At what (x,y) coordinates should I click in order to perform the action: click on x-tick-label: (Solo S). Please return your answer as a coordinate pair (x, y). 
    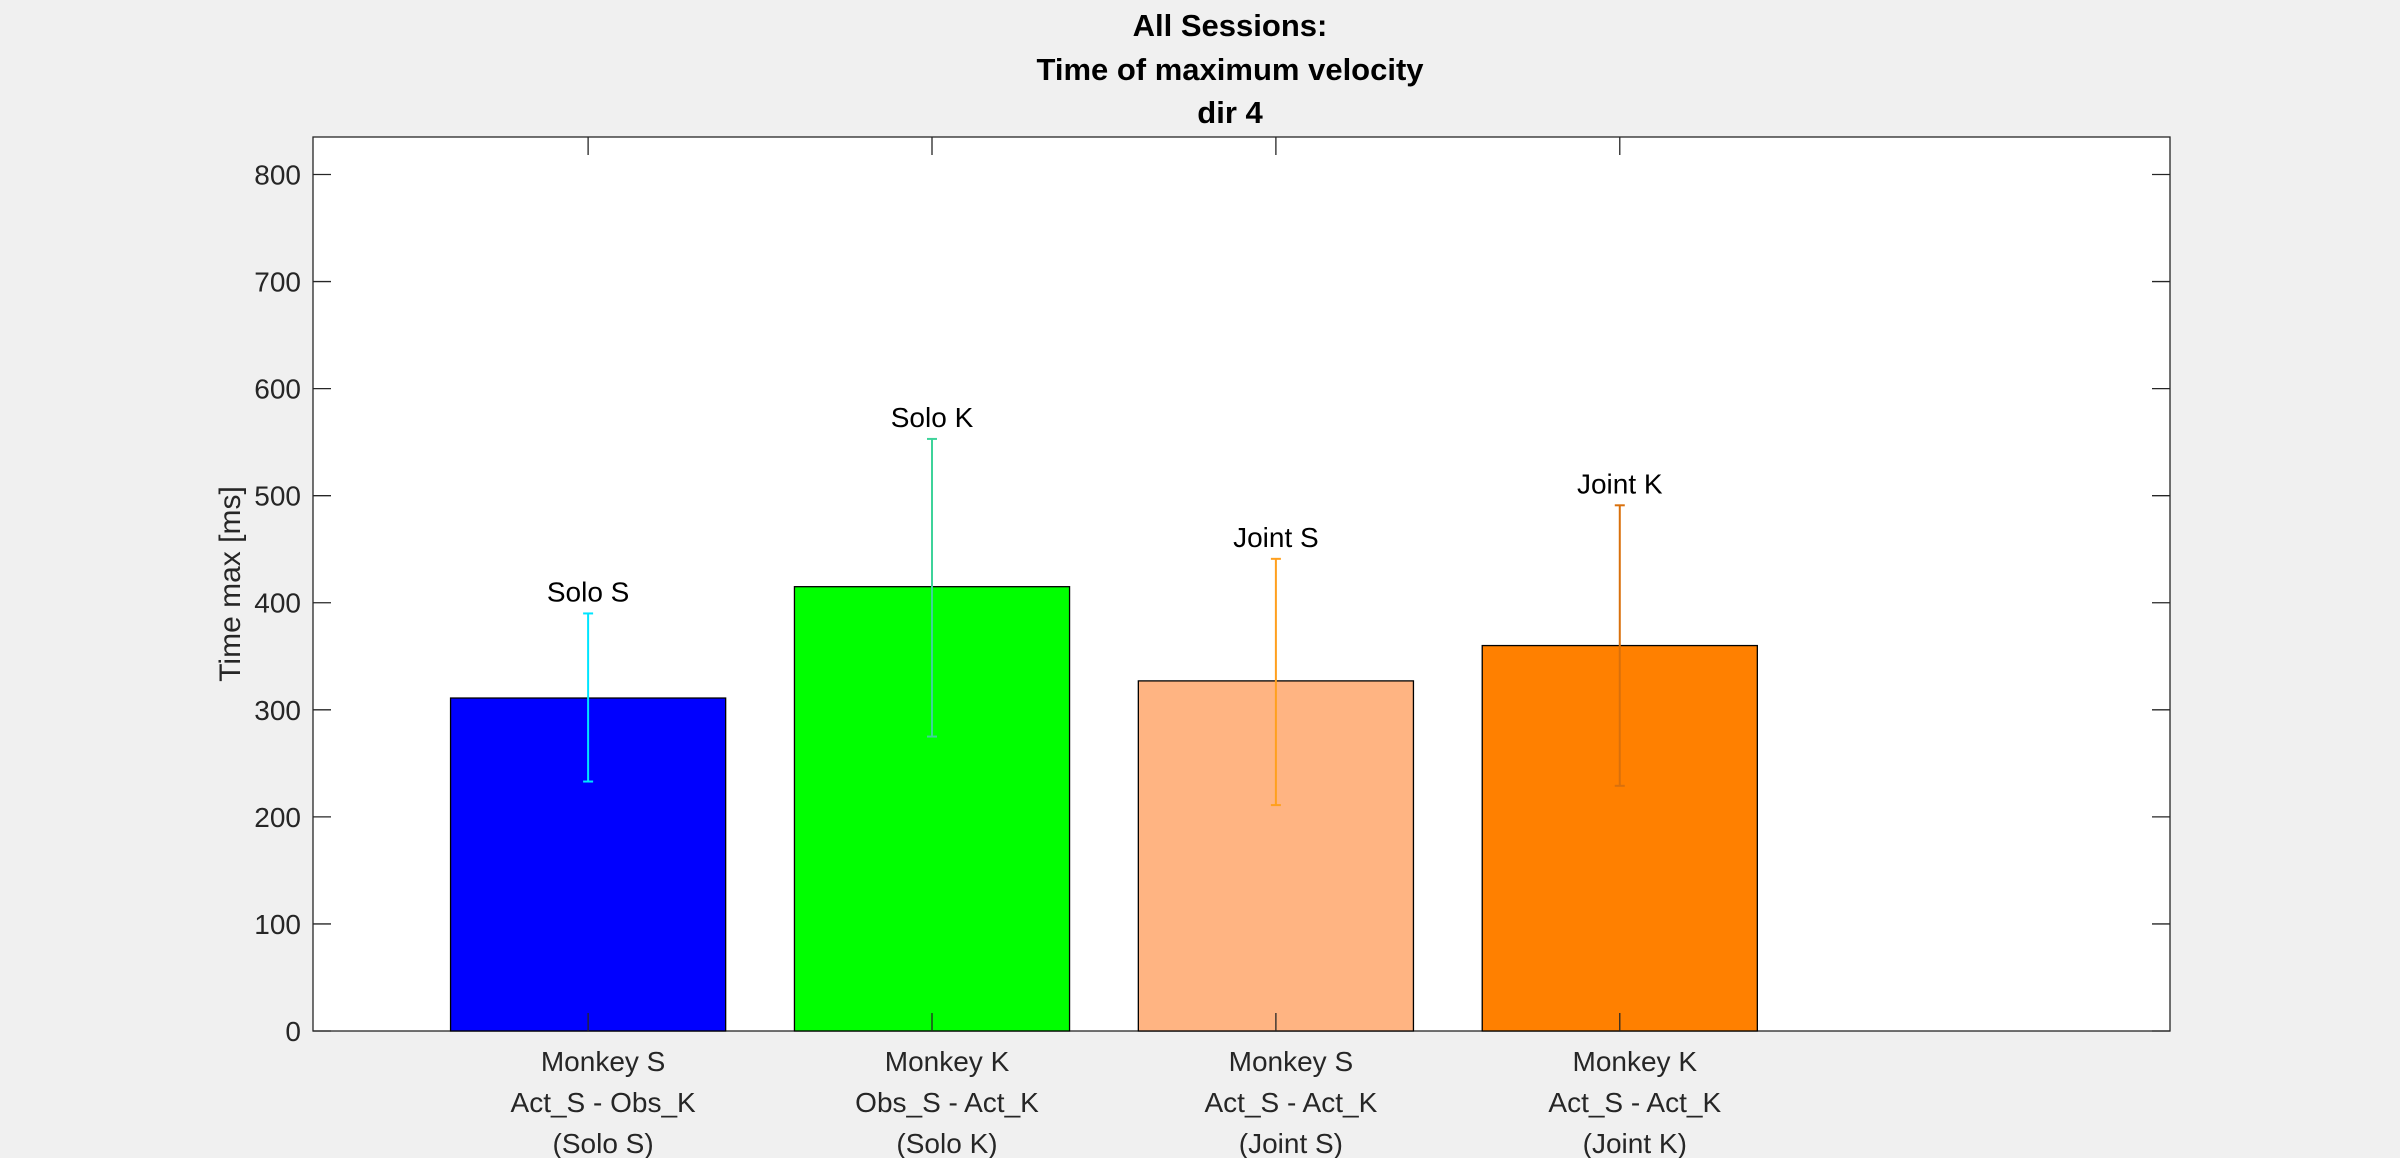
    Looking at the image, I should click on (603, 1143).